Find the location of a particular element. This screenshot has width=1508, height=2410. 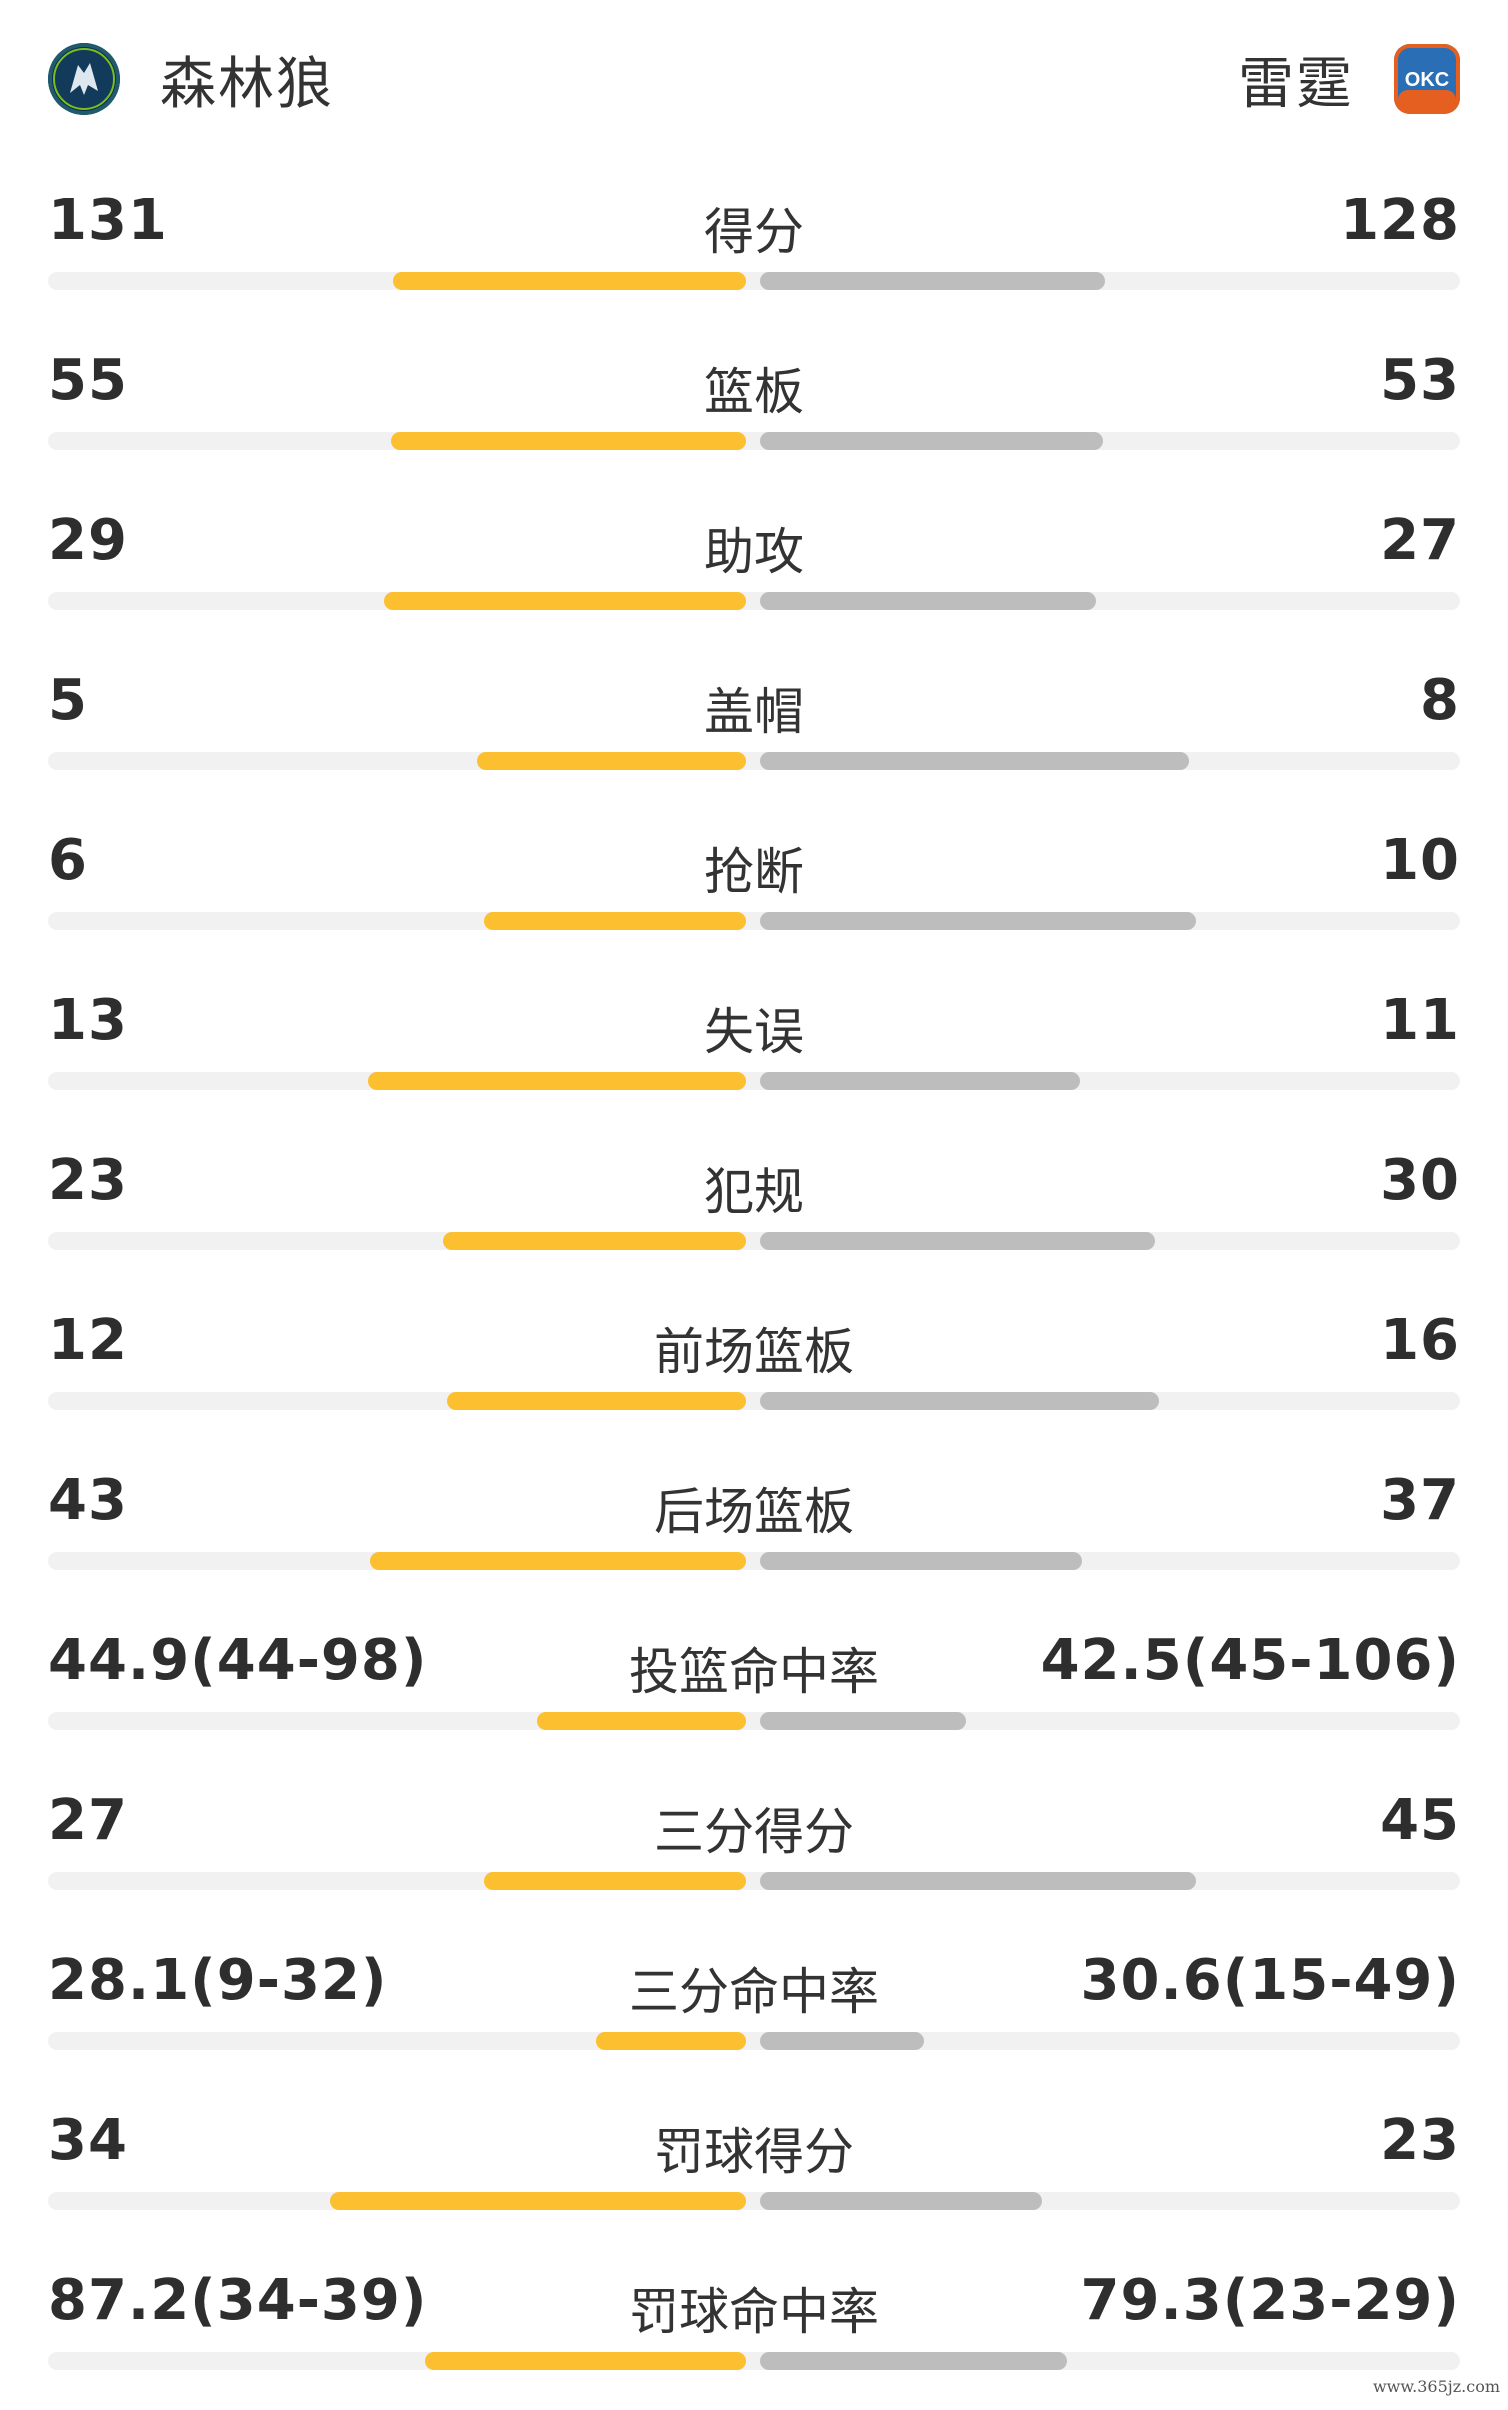

watermark: www.365jz.com is located at coordinates (1436, 2386).